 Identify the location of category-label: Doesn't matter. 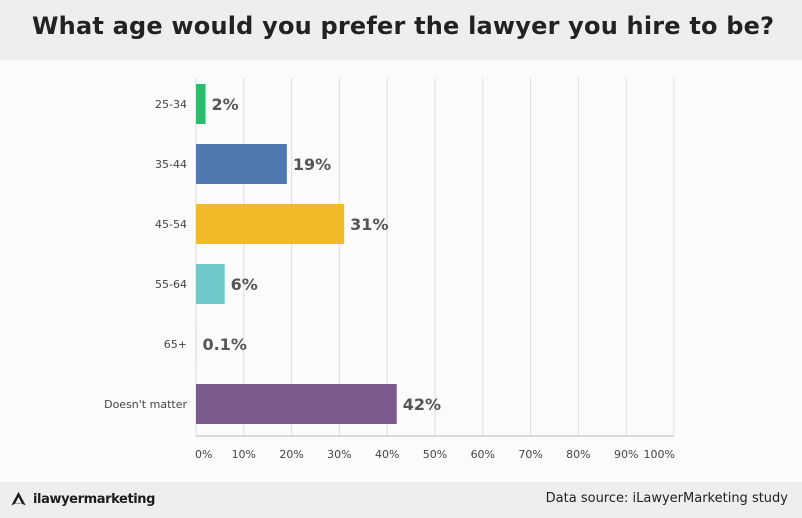
(145, 404).